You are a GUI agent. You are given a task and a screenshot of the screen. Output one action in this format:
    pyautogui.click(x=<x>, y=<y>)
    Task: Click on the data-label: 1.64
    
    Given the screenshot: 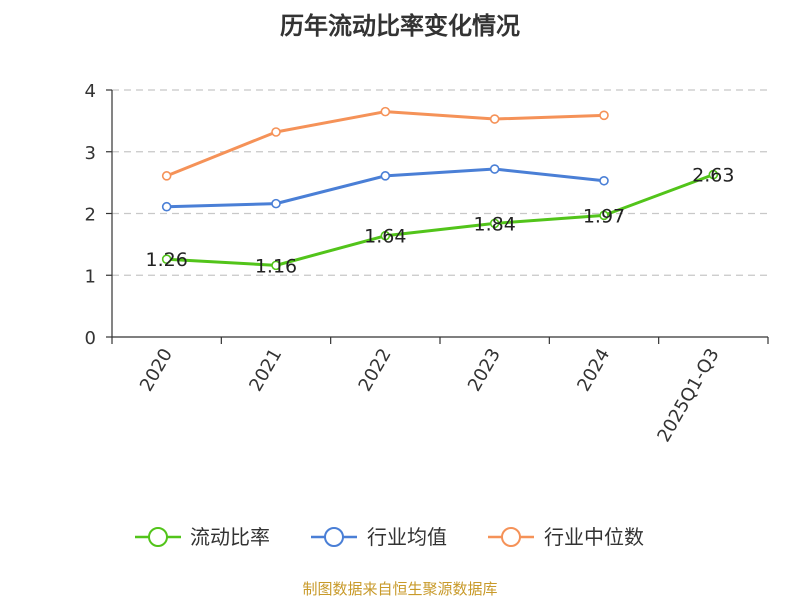 What is the action you would take?
    pyautogui.click(x=385, y=237)
    